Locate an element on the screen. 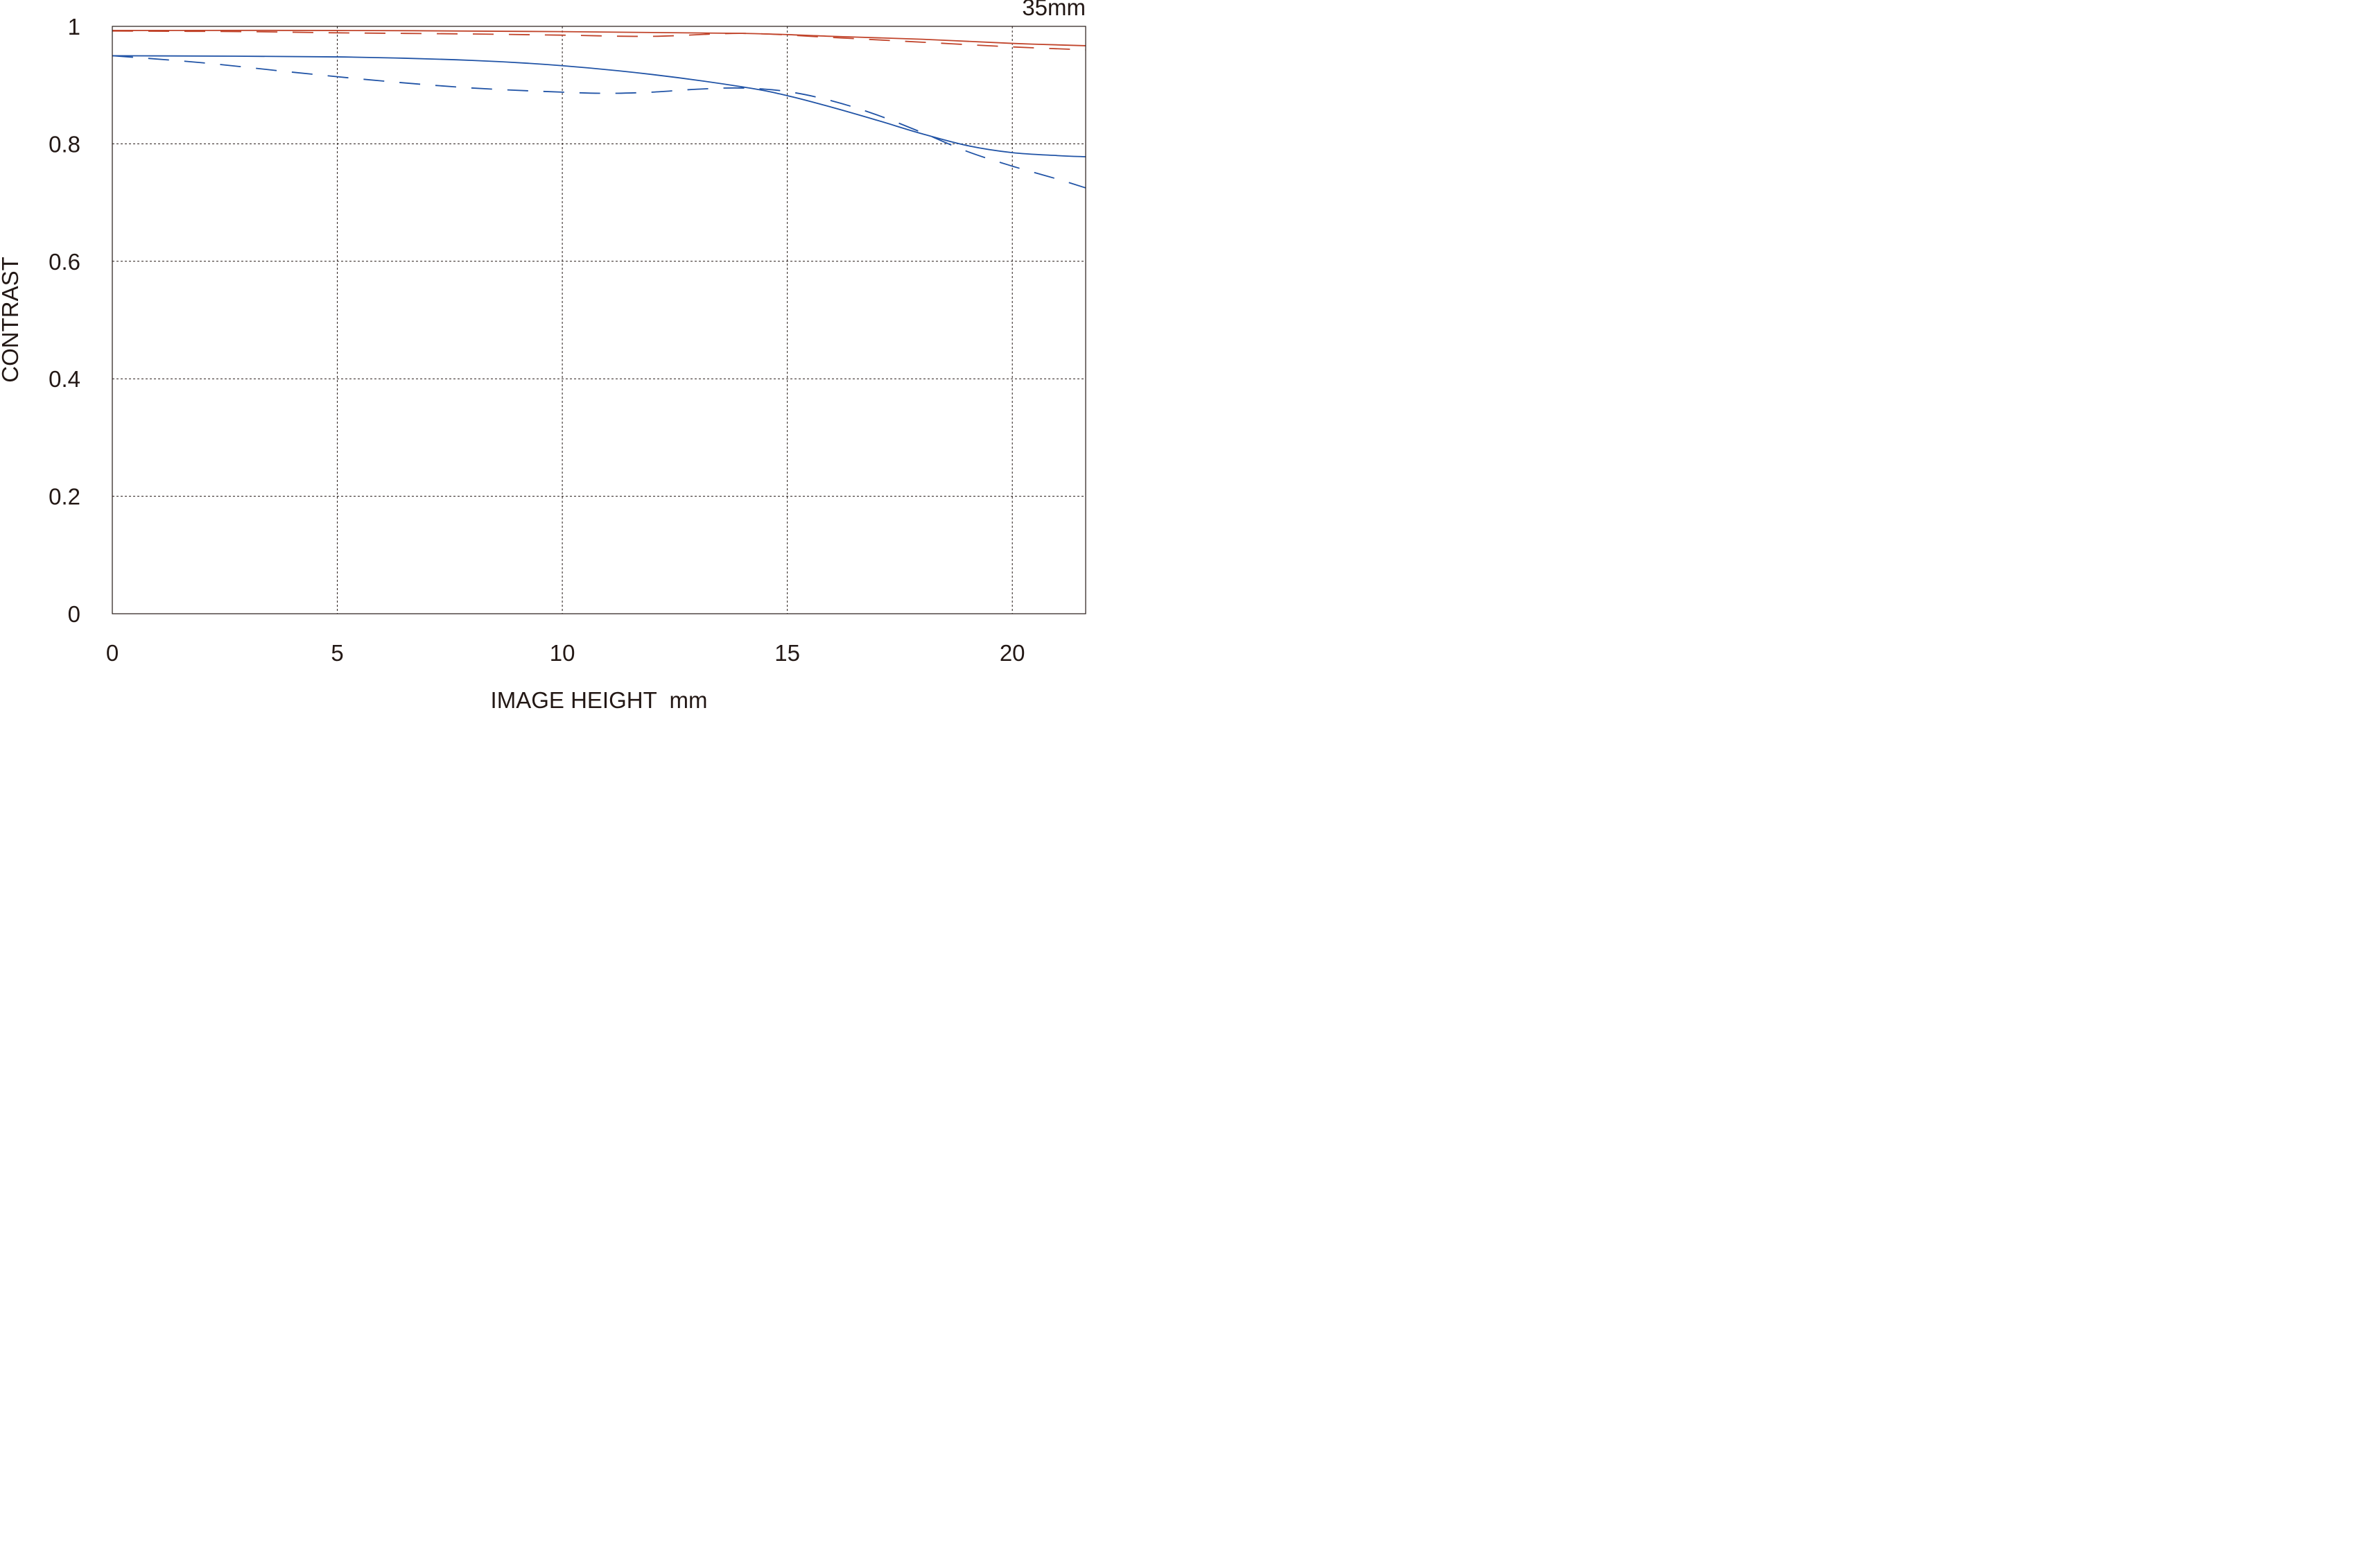 The image size is (2380, 1552). series-line-2-dashed is located at coordinates (599, 40).